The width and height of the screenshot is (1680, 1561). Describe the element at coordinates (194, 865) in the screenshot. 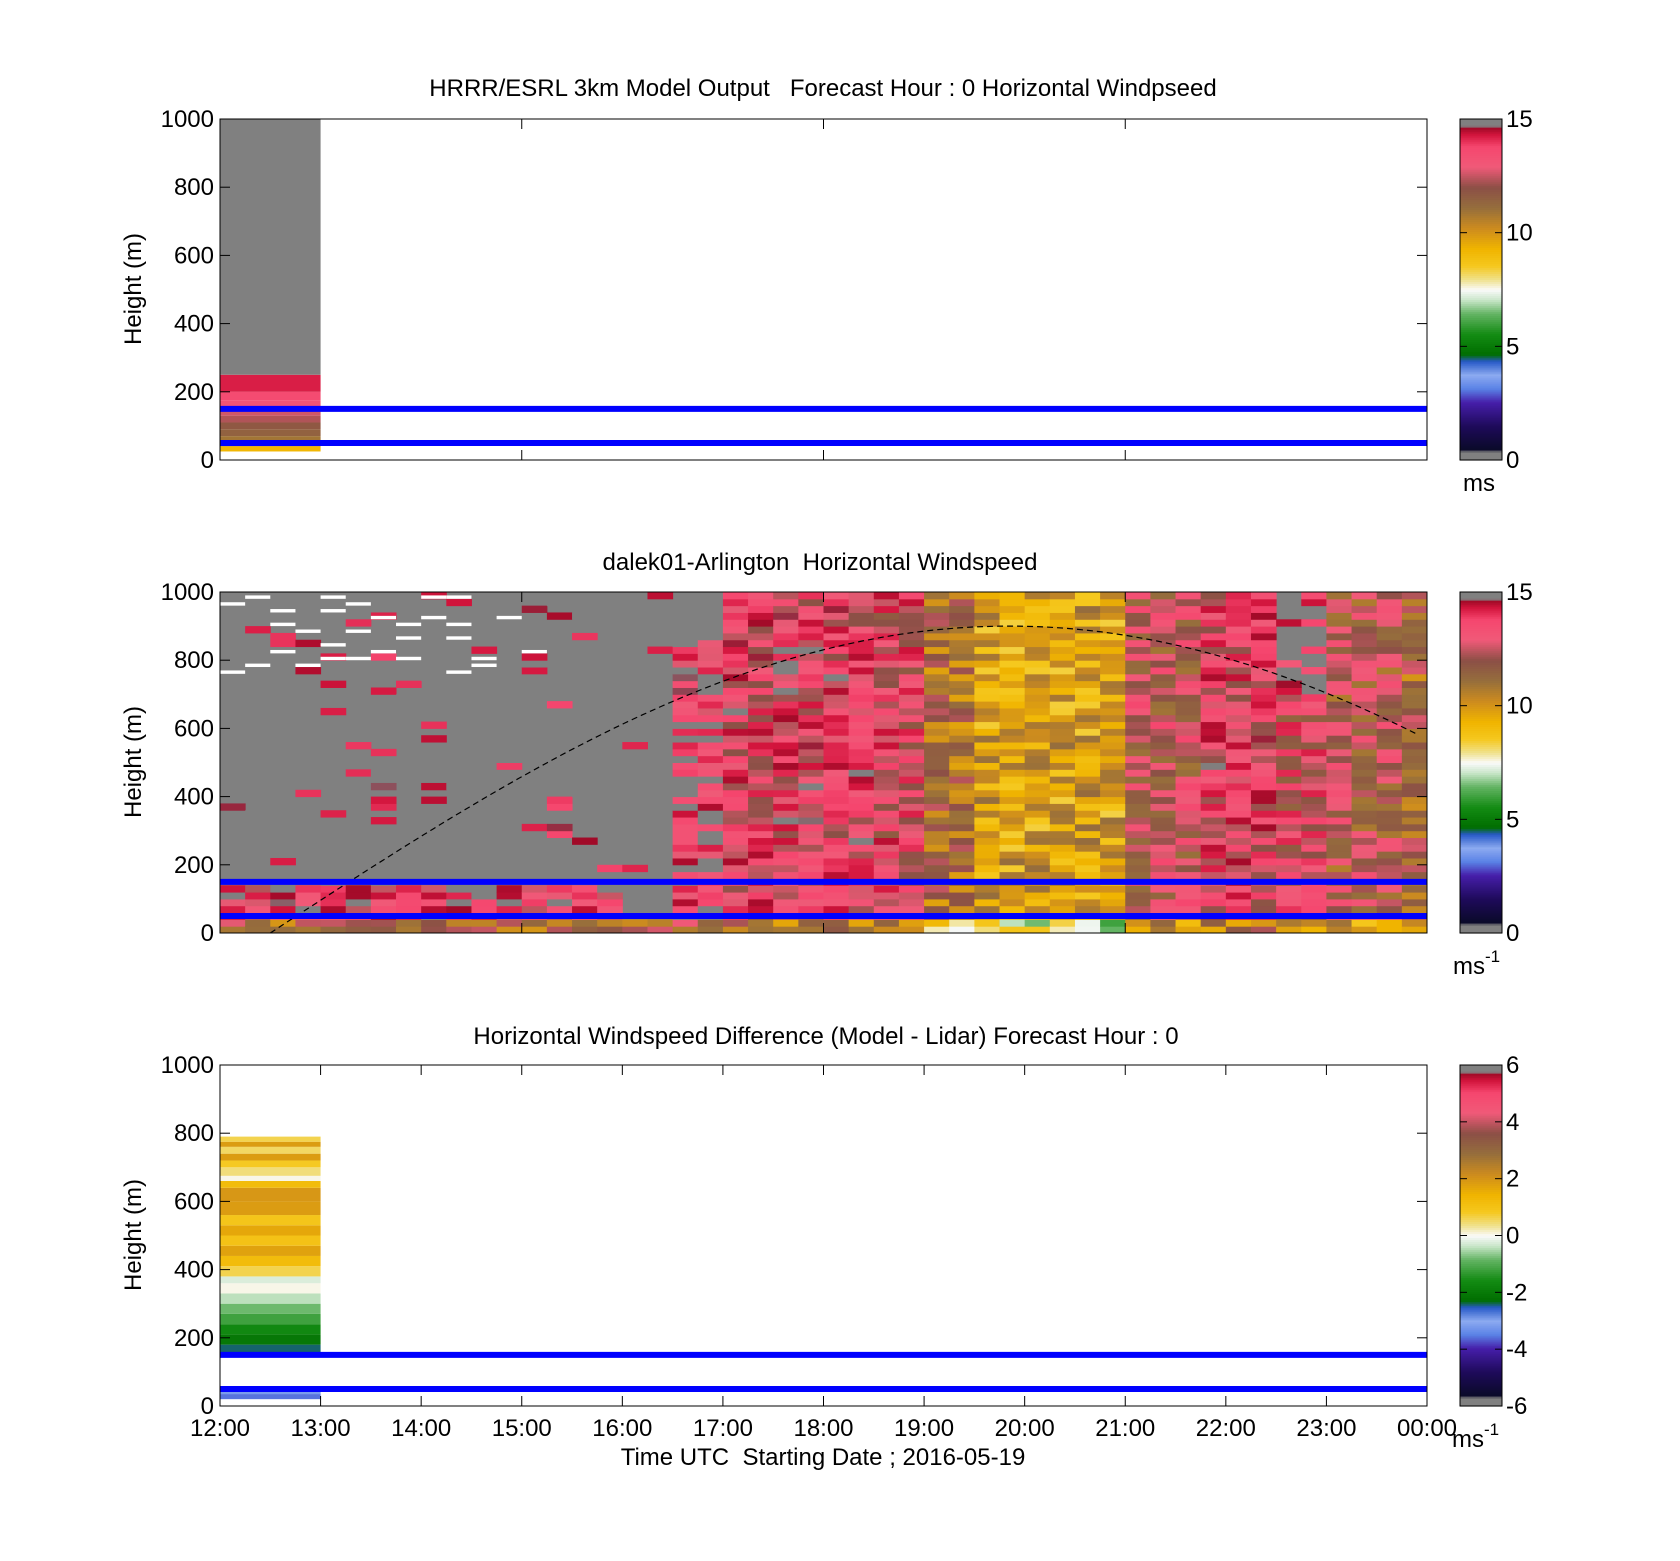

I see `y-tick-label: 200` at that location.